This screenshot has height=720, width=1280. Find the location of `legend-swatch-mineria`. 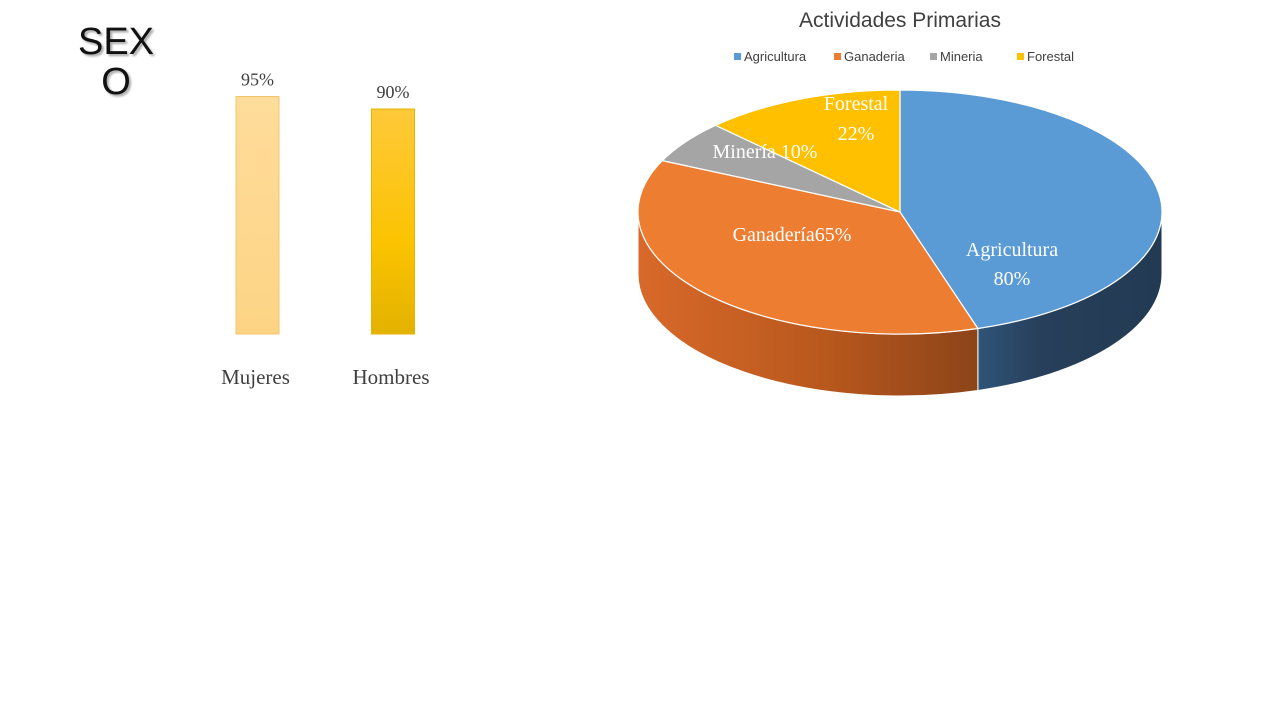

legend-swatch-mineria is located at coordinates (933, 56).